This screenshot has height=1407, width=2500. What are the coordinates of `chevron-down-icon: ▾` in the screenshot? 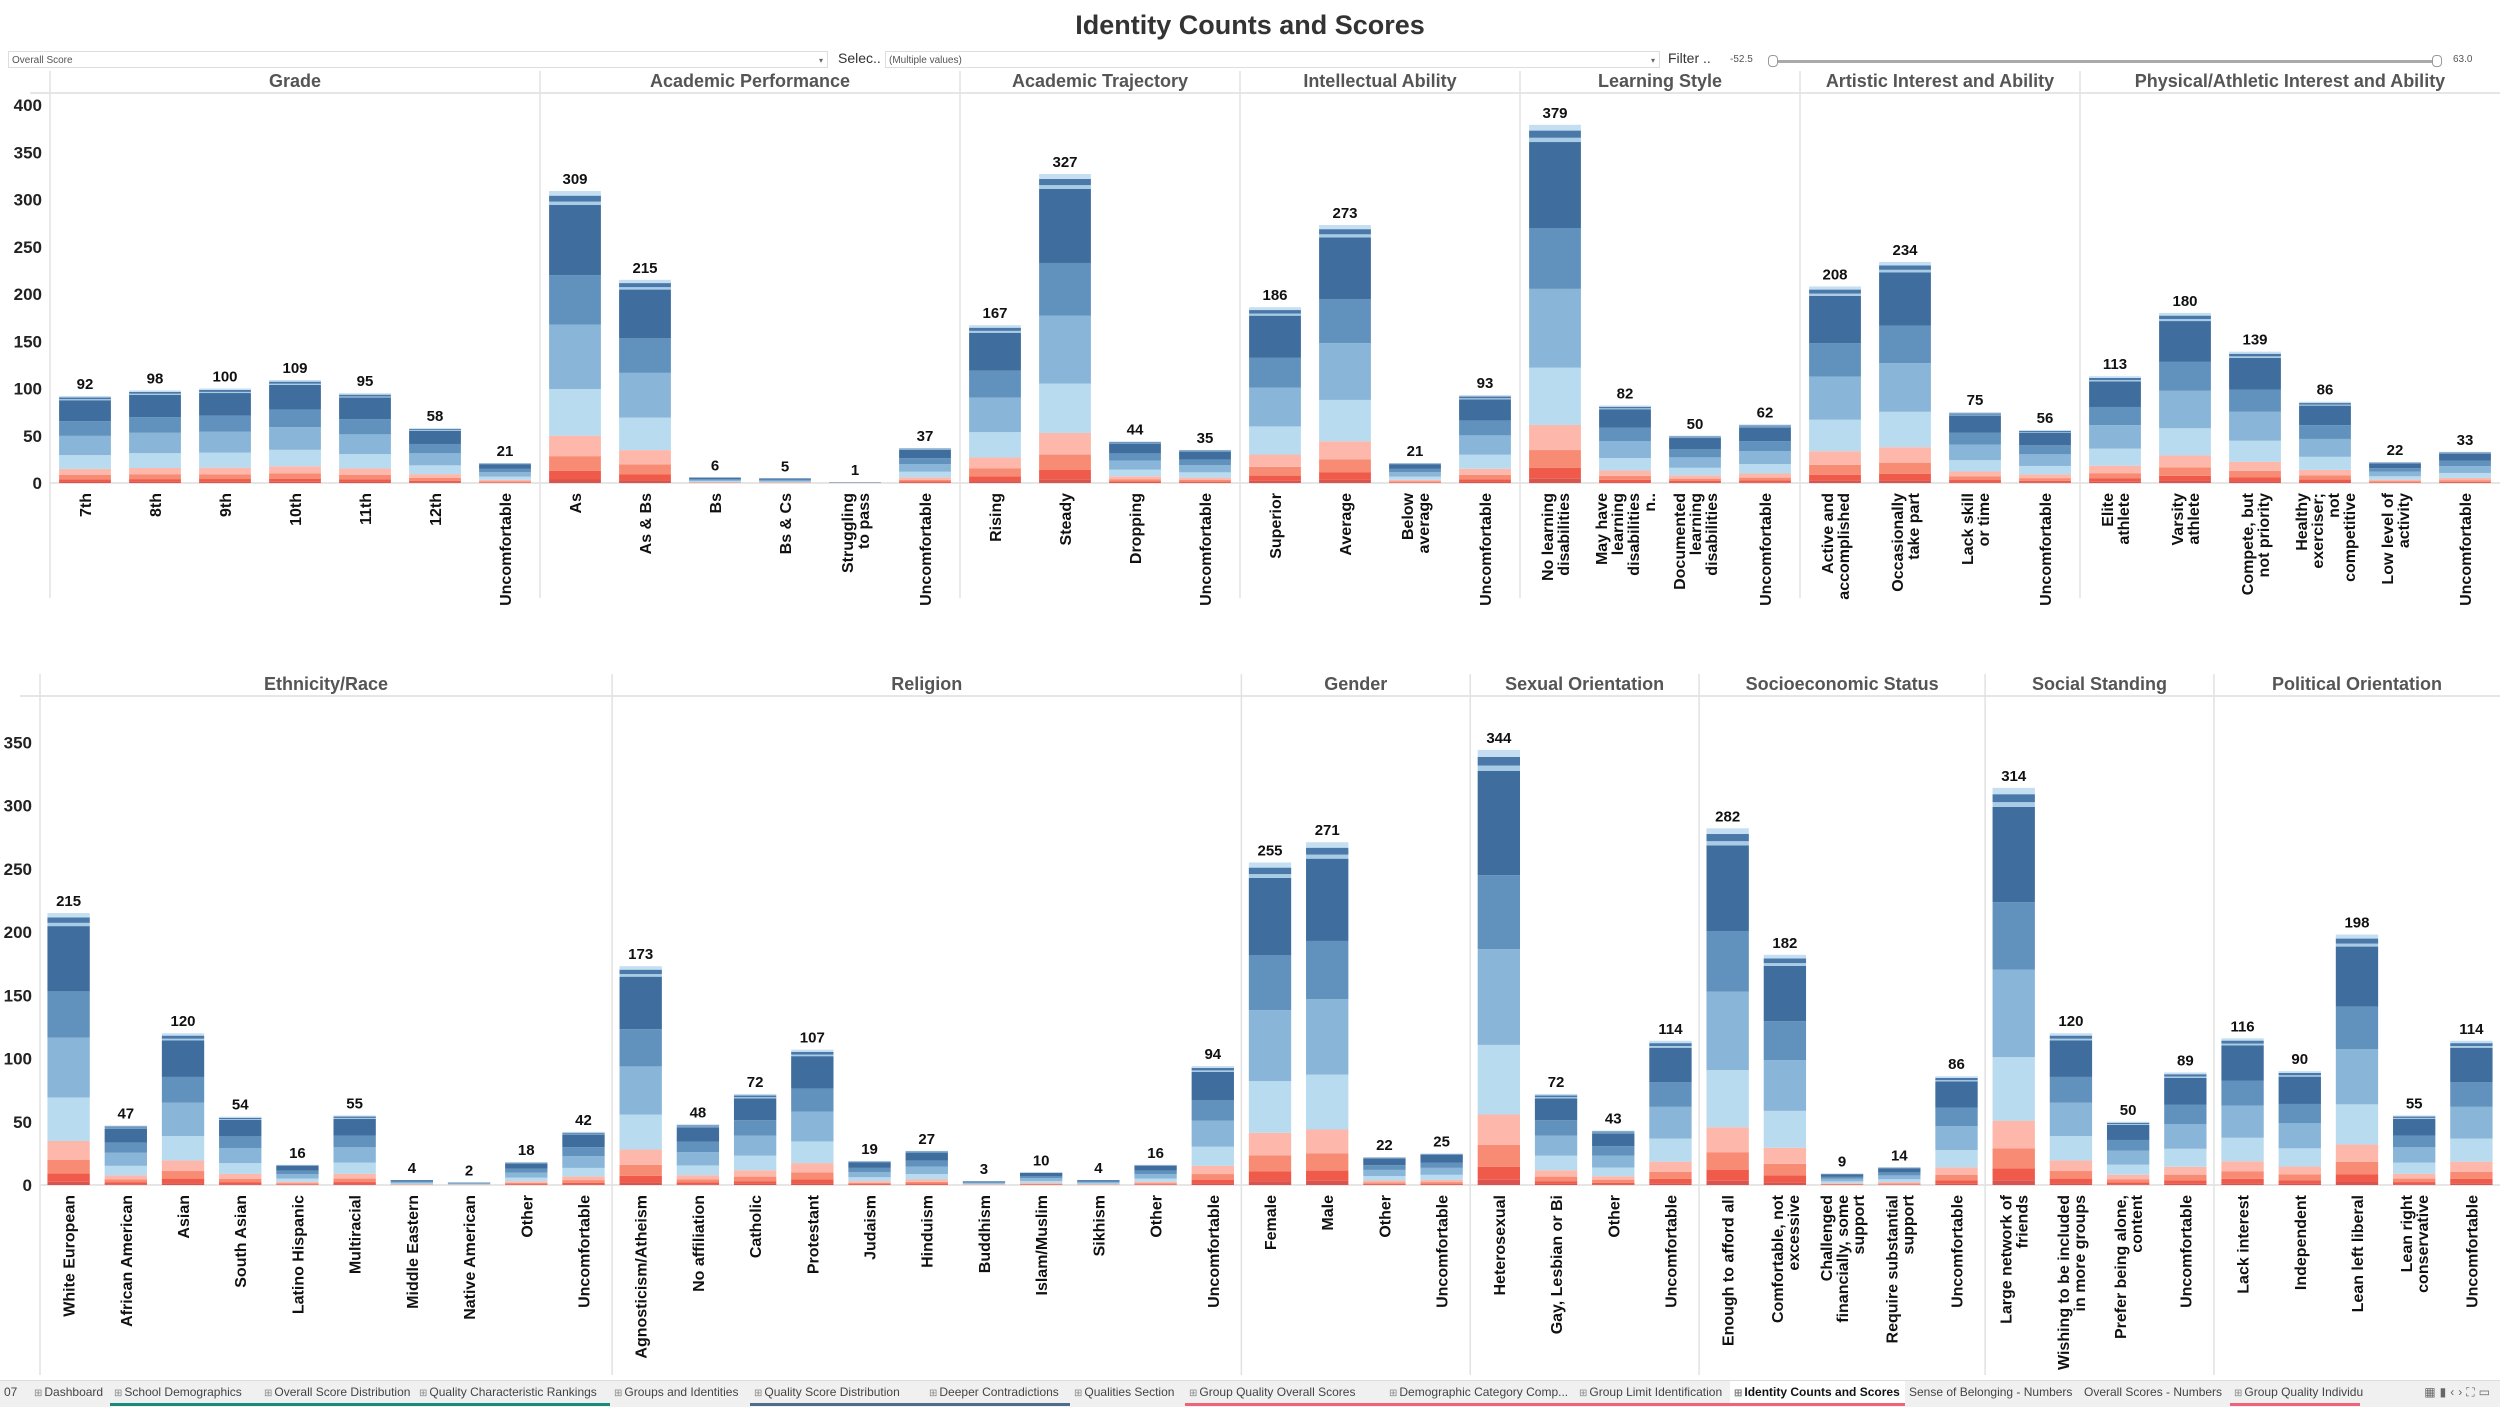 It's located at (1653, 60).